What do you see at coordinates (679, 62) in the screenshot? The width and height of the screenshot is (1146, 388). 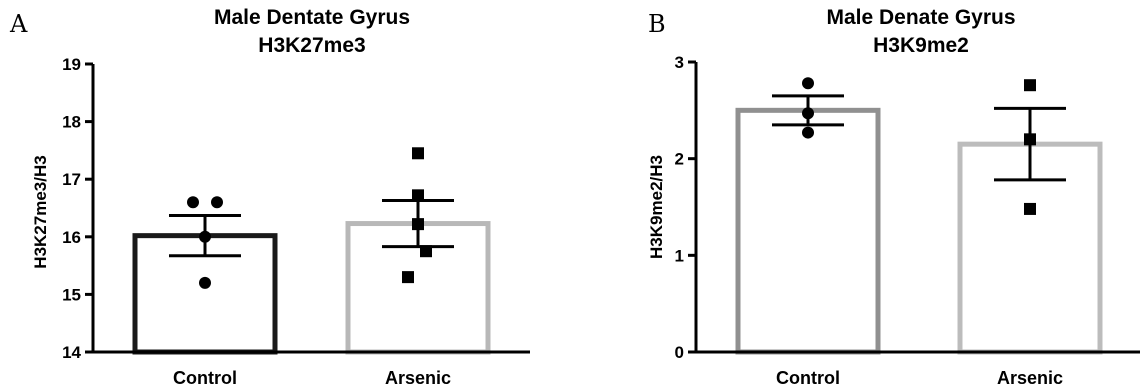 I see `chart-b-ytick-label: 3` at bounding box center [679, 62].